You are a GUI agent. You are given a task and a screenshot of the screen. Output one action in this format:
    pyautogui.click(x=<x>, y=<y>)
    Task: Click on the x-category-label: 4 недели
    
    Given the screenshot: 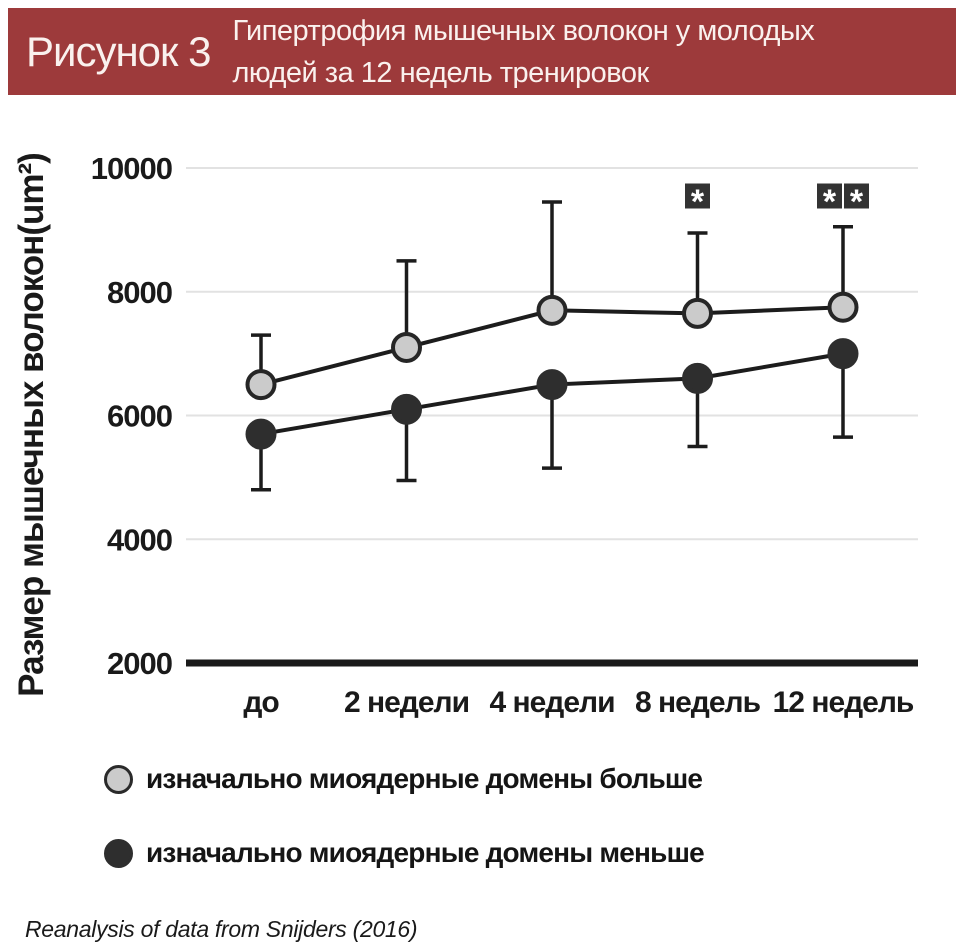 What is the action you would take?
    pyautogui.click(x=551, y=702)
    